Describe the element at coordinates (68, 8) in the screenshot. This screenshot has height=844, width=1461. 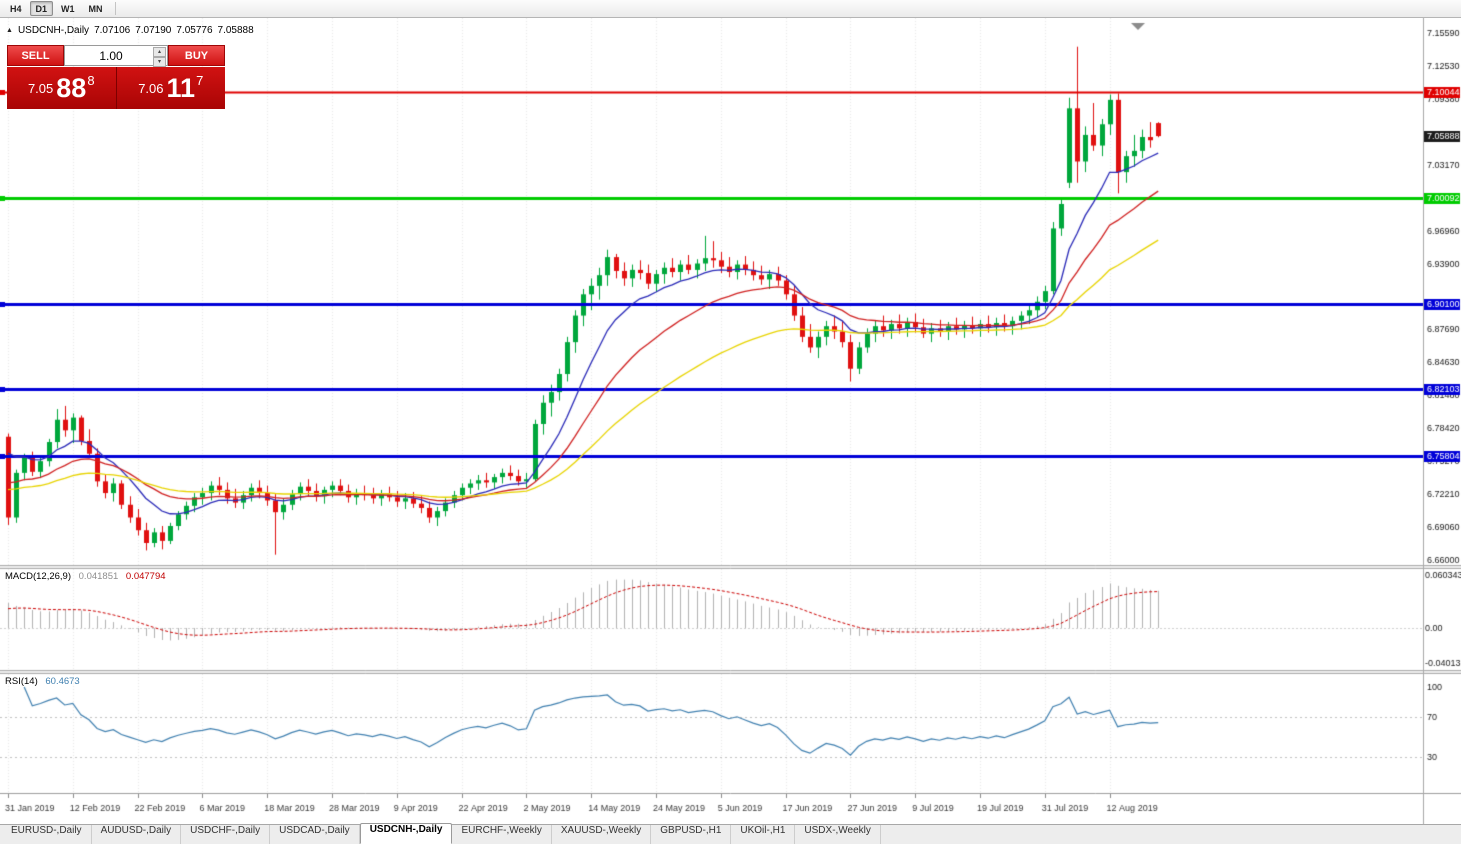
I see `period-button-w1: W1` at that location.